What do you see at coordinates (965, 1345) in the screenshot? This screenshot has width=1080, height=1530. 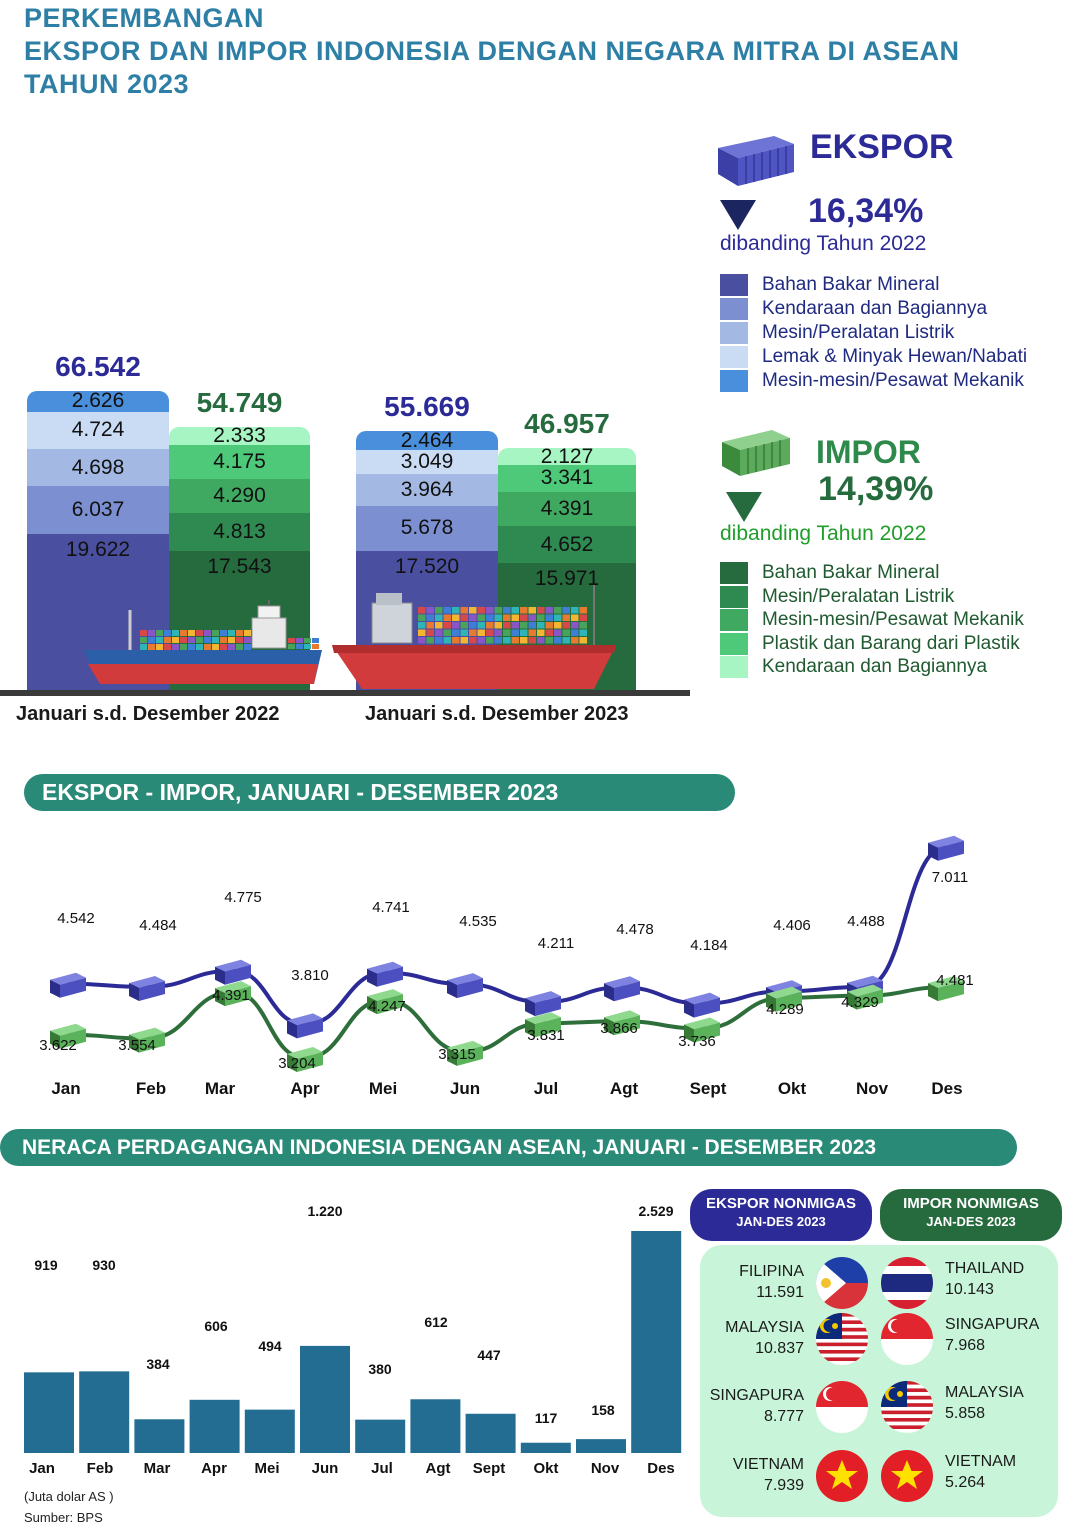 I see `import-partner-value: 7.968` at bounding box center [965, 1345].